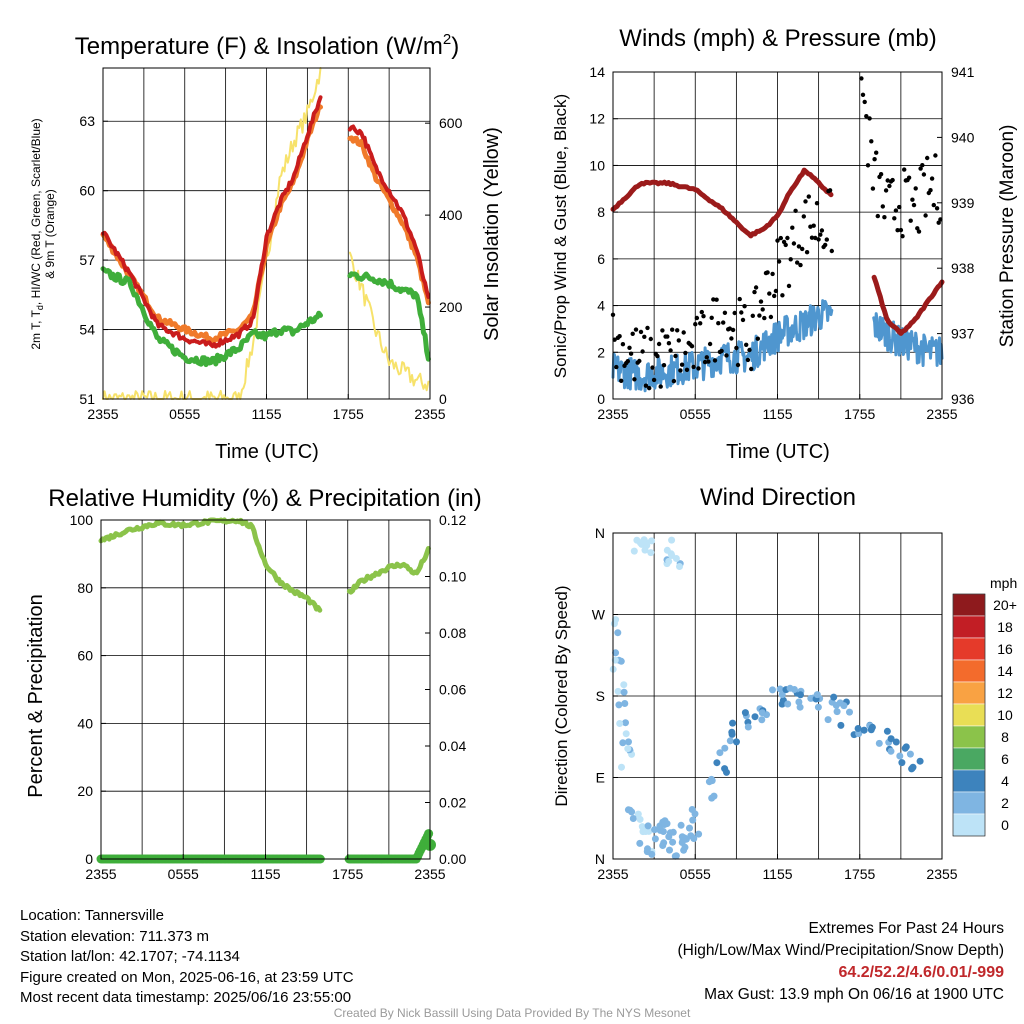  I want to click on colorbar: 20+ 18 16 14 12 10 8 6 4 2 0, so click(984, 715).